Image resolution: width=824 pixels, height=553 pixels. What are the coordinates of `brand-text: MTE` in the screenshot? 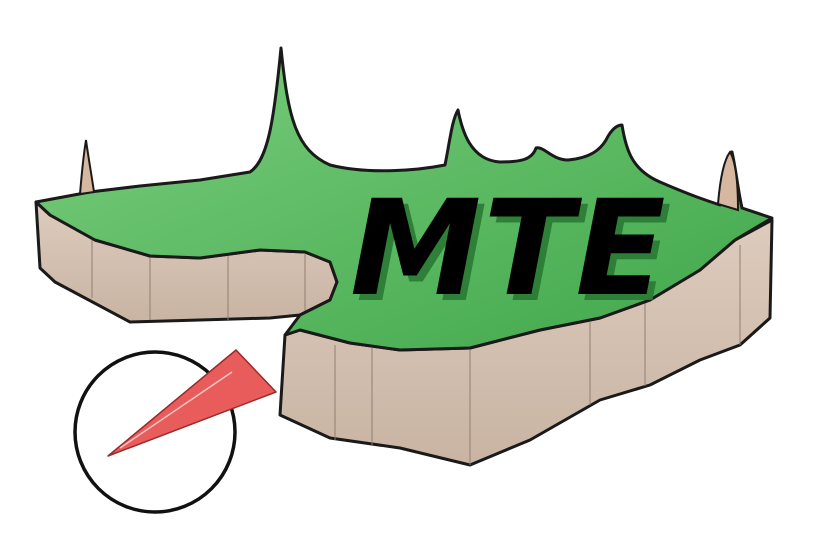 It's located at (509, 249).